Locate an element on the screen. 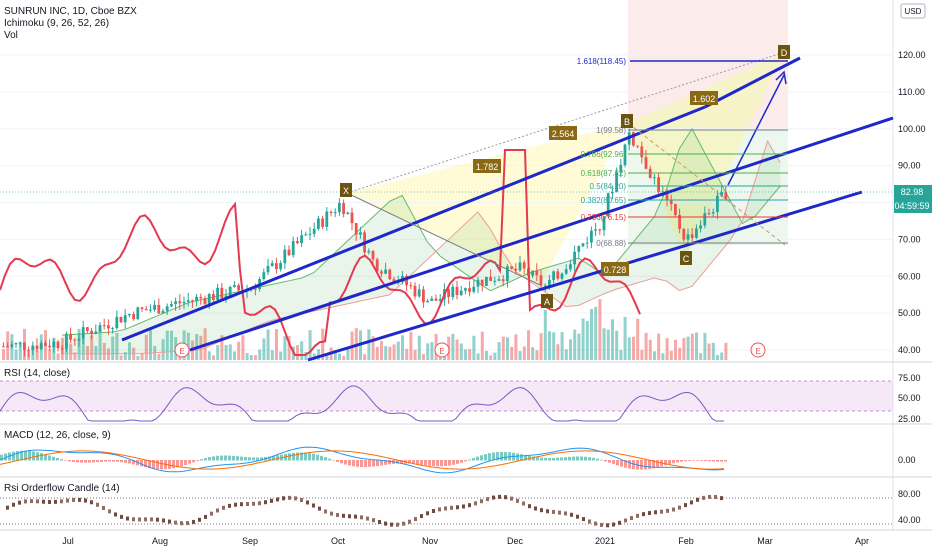 This screenshot has width=932, height=550. ichimoku-legend: Ichimoku (9, 26, 52, 26) is located at coordinates (56, 23).